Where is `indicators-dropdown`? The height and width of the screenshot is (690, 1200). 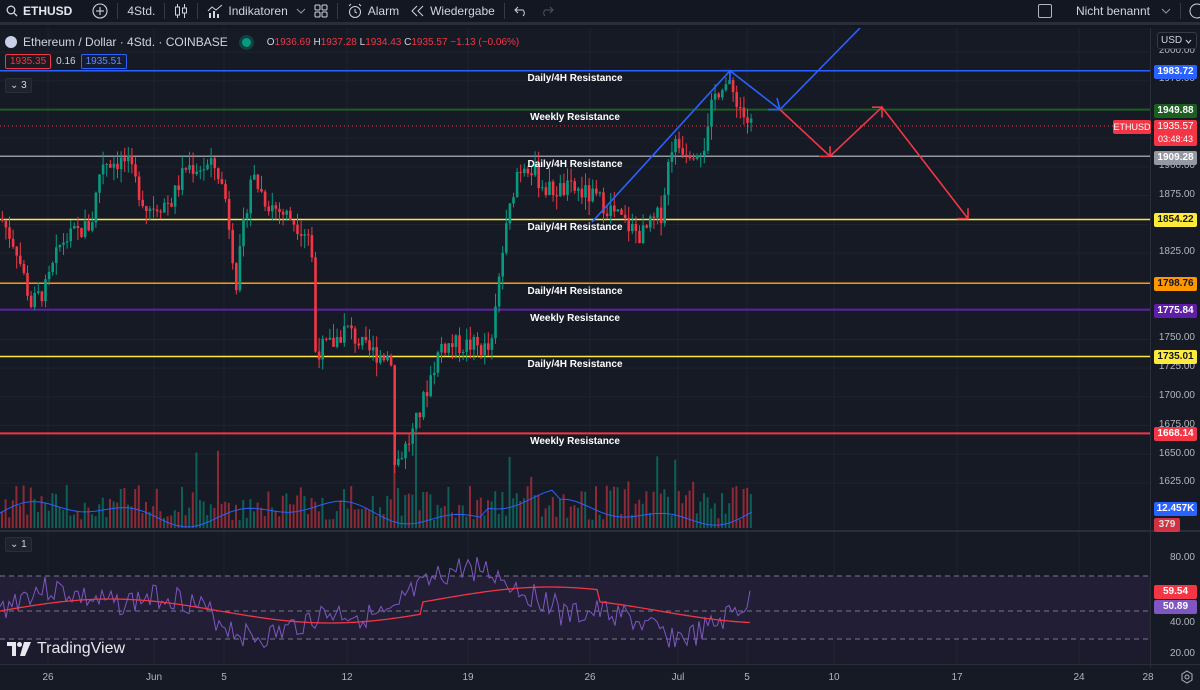 indicators-dropdown is located at coordinates (301, 11).